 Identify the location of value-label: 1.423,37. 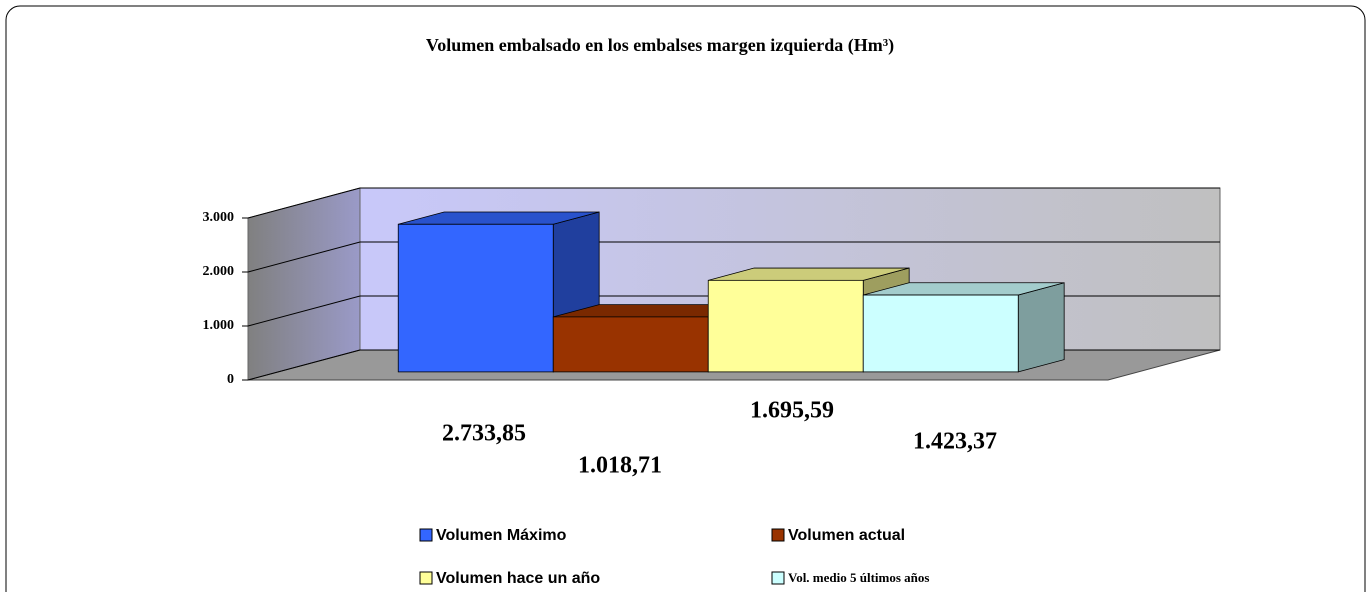
(955, 442).